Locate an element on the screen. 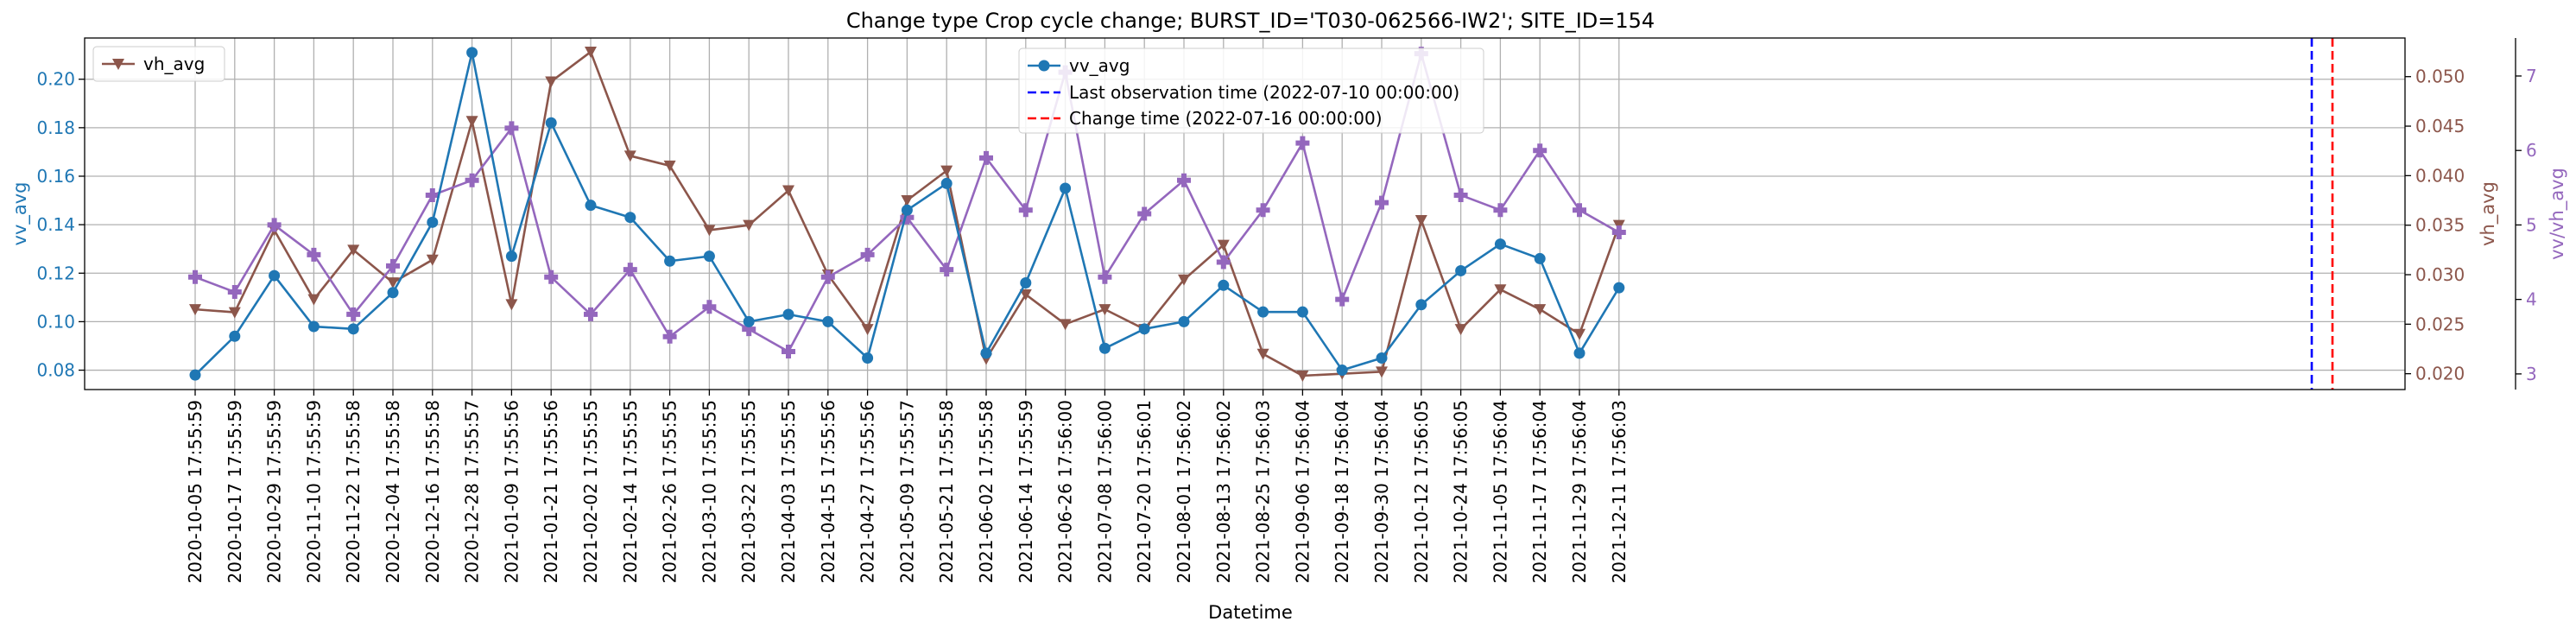  y-tick-label-right2: 7 is located at coordinates (2531, 76).